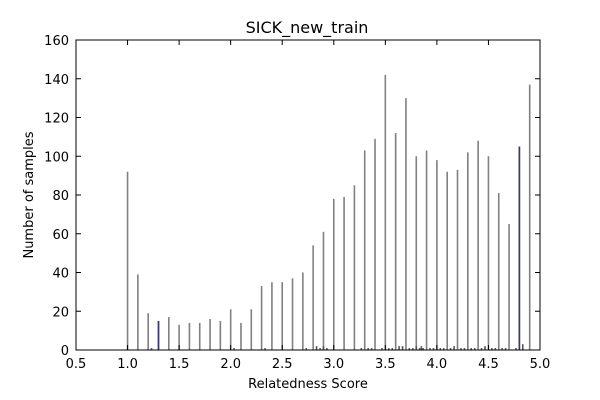 The height and width of the screenshot is (400, 600). I want to click on x-tick-label: 3.5, so click(385, 364).